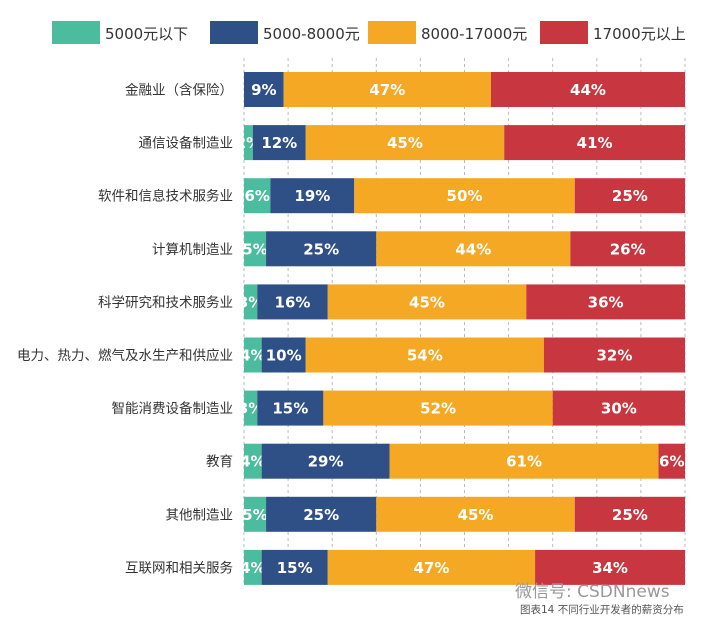 This screenshot has width=723, height=620. I want to click on data-label: 34%, so click(610, 568).